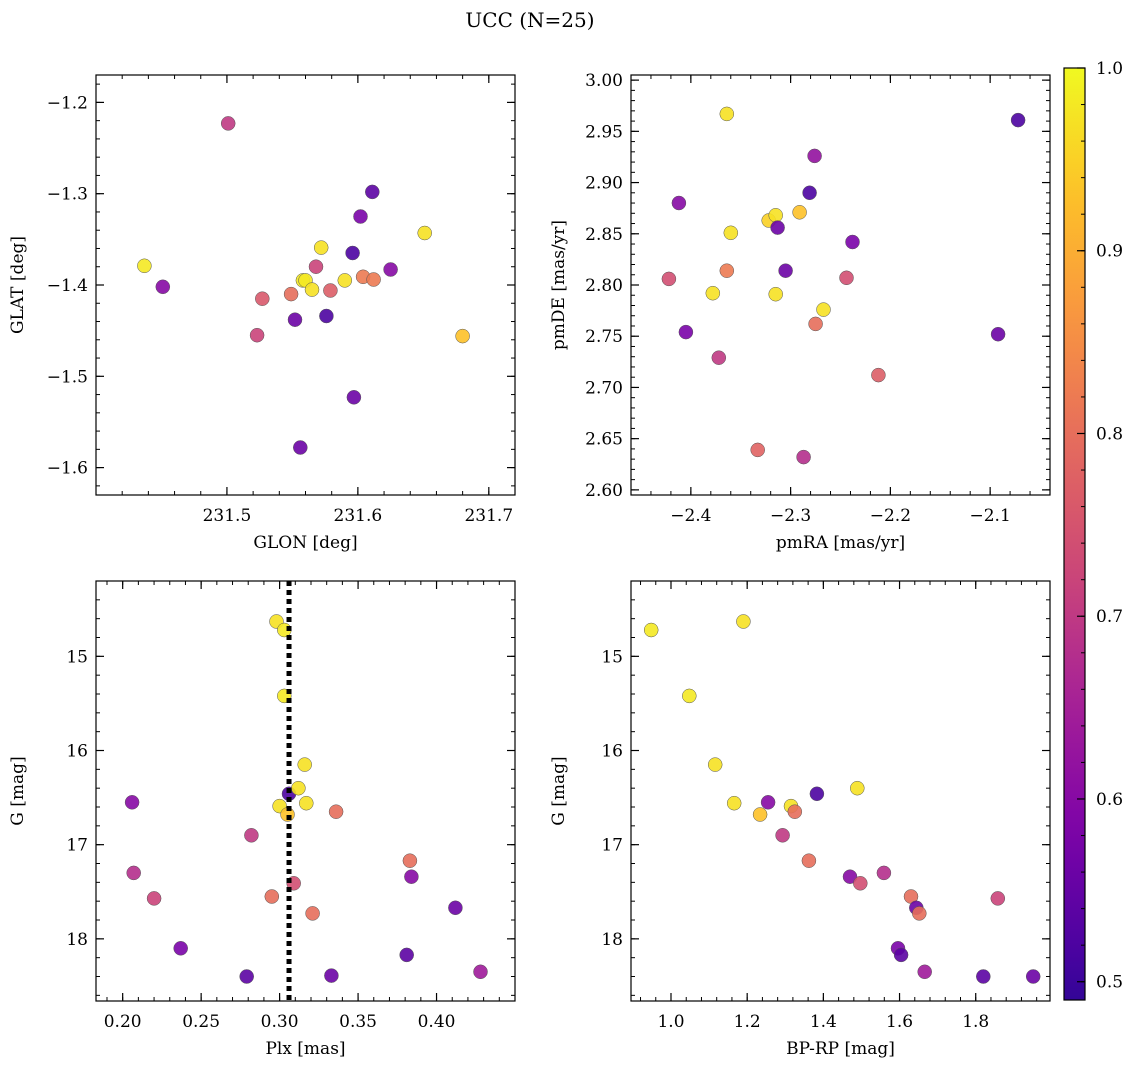 This screenshot has width=1136, height=1068. Describe the element at coordinates (1109, 983) in the screenshot. I see `colorbar-tick-label: 0.5` at that location.